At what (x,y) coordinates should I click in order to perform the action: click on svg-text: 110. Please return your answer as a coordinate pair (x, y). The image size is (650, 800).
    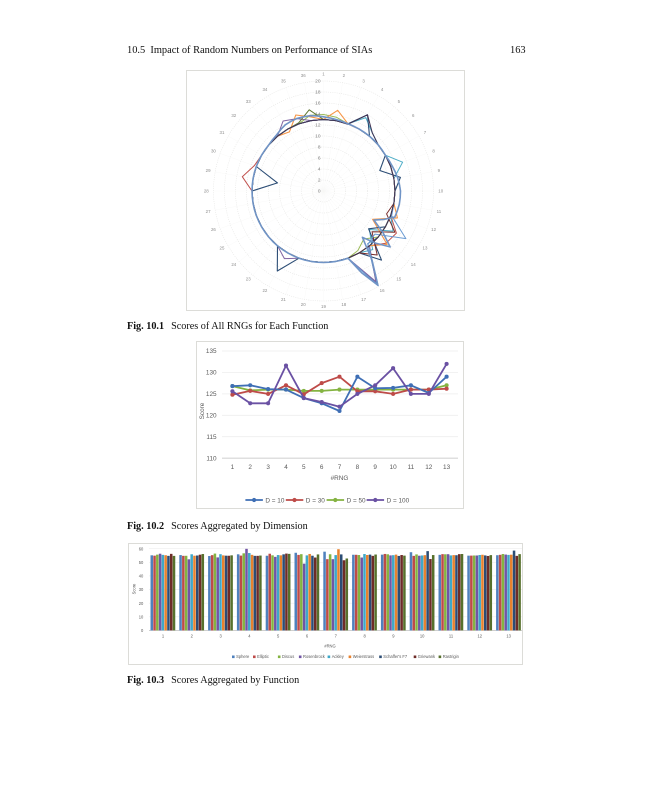
    Looking at the image, I should click on (211, 458).